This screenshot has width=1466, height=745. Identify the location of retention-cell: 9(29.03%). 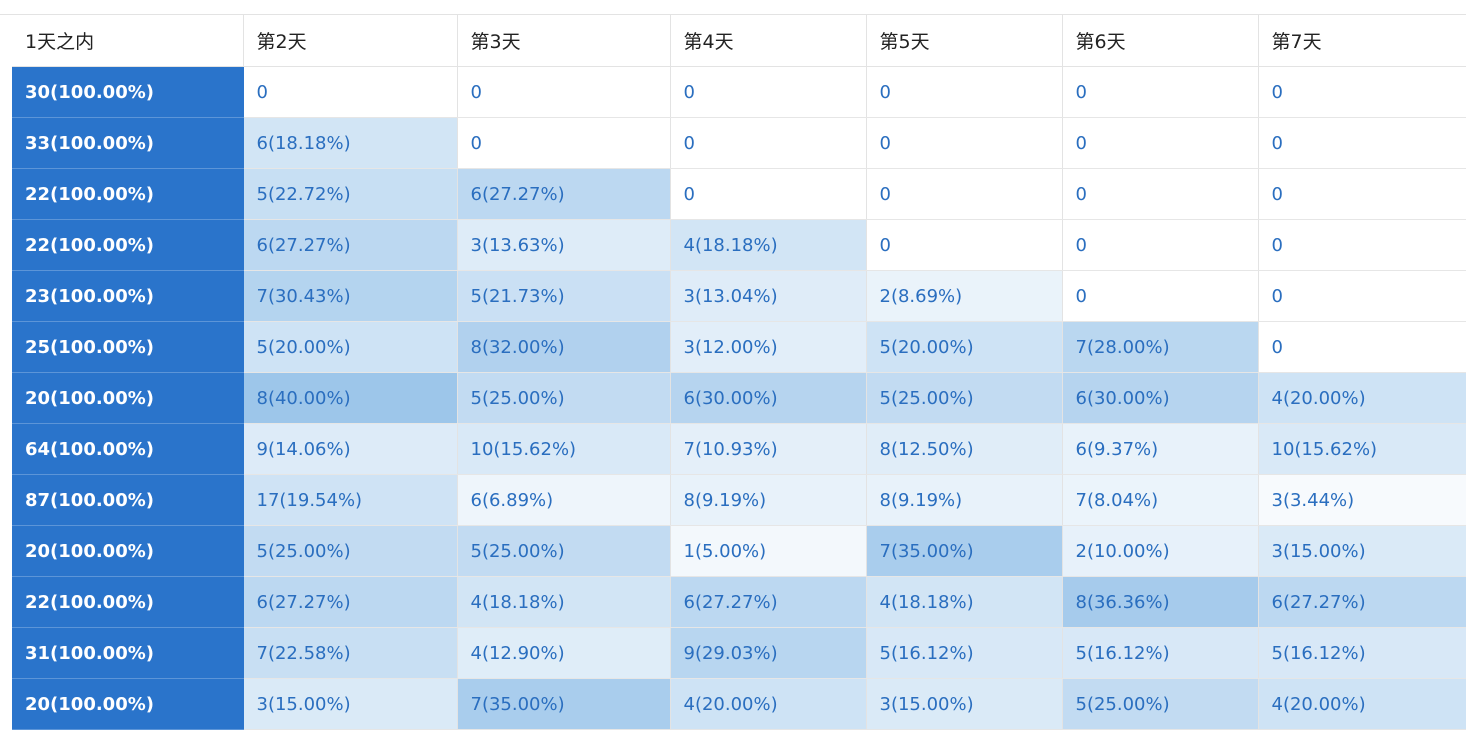
(768, 653).